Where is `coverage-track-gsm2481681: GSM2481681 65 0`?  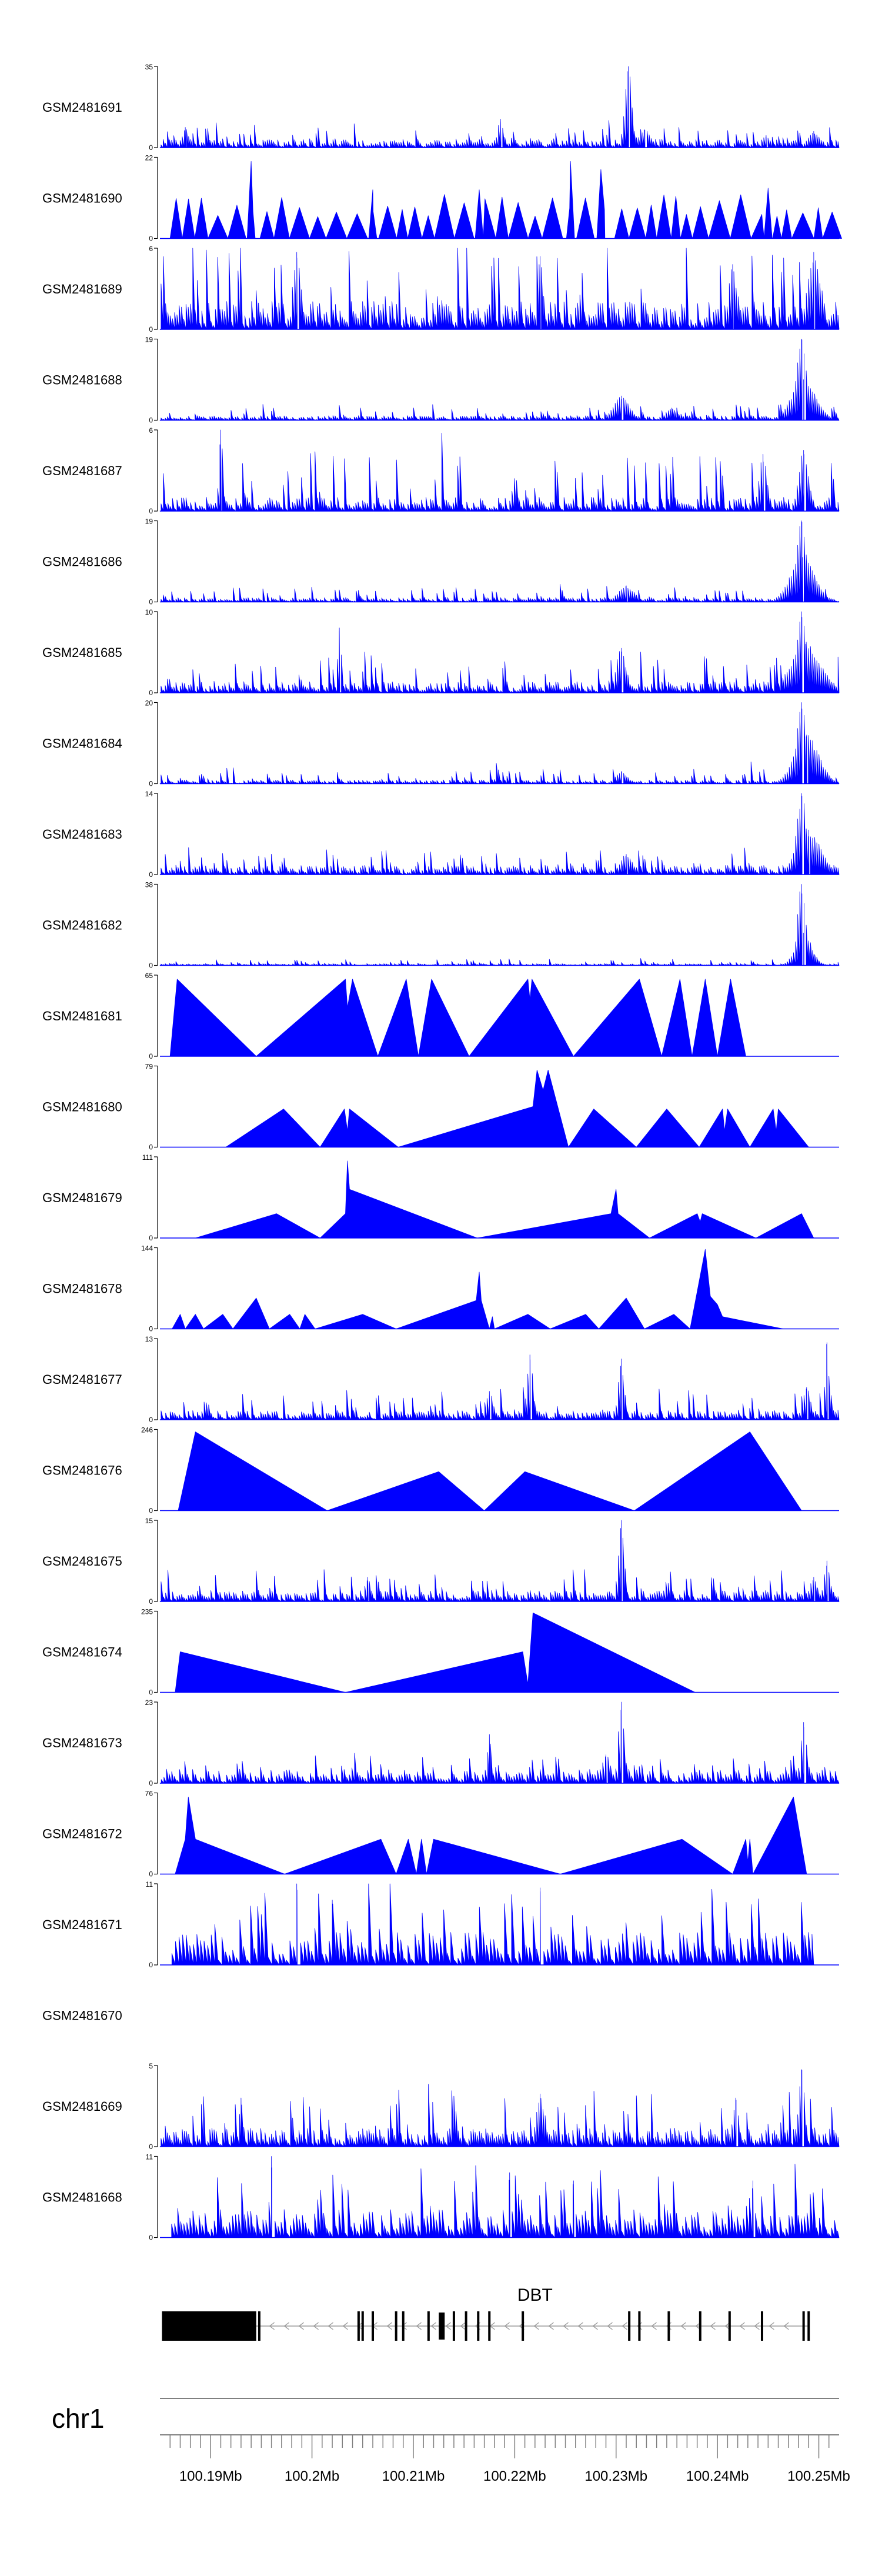 coverage-track-gsm2481681: GSM2481681 65 0 is located at coordinates (440, 1016).